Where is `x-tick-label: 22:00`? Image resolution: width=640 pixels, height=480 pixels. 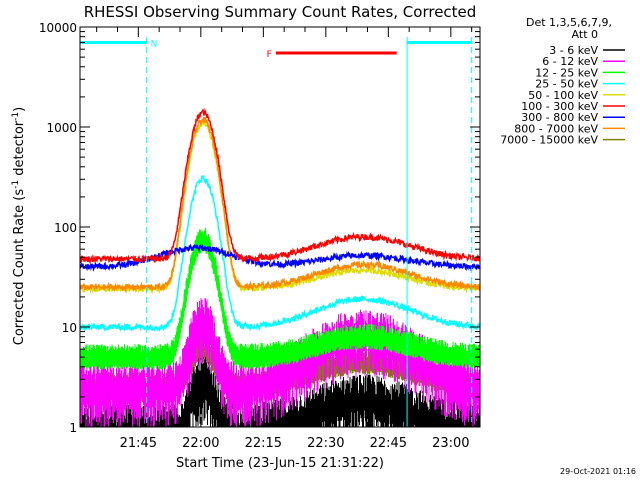 x-tick-label: 22:00 is located at coordinates (200, 443).